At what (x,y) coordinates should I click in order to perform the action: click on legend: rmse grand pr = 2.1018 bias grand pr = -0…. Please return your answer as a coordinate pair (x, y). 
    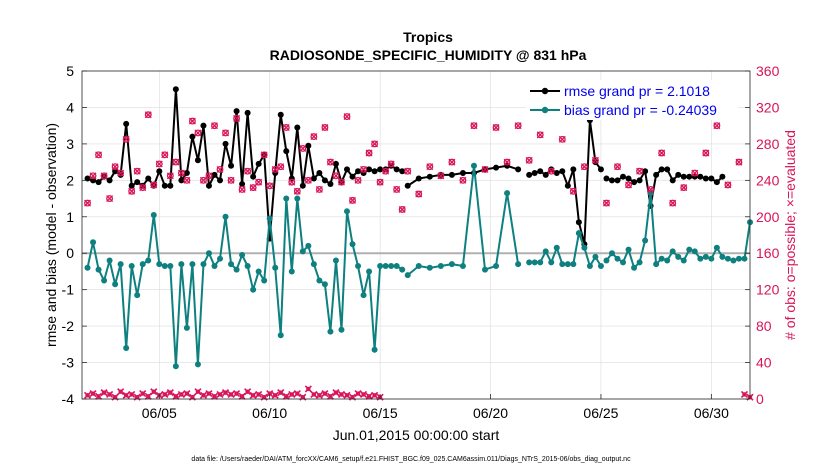
    Looking at the image, I should click on (632, 100).